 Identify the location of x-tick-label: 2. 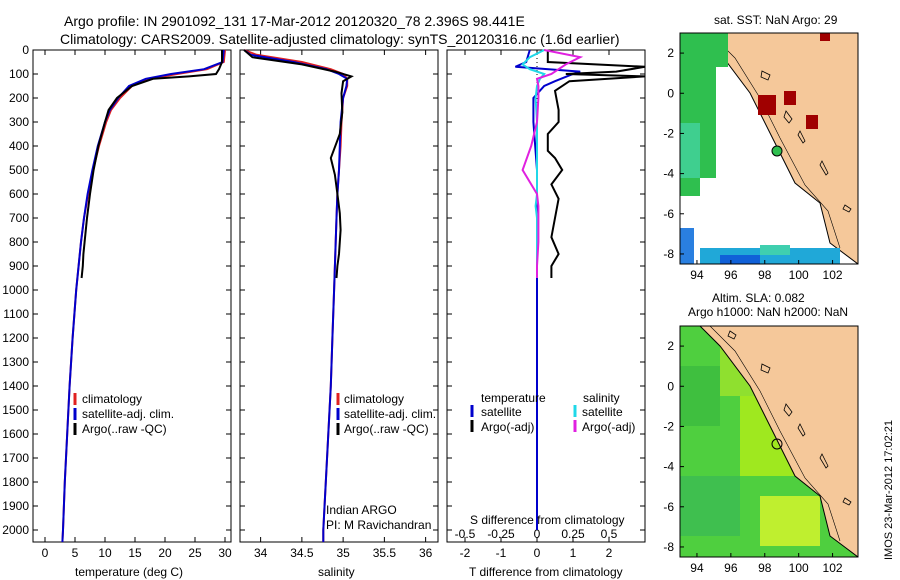
(609, 553).